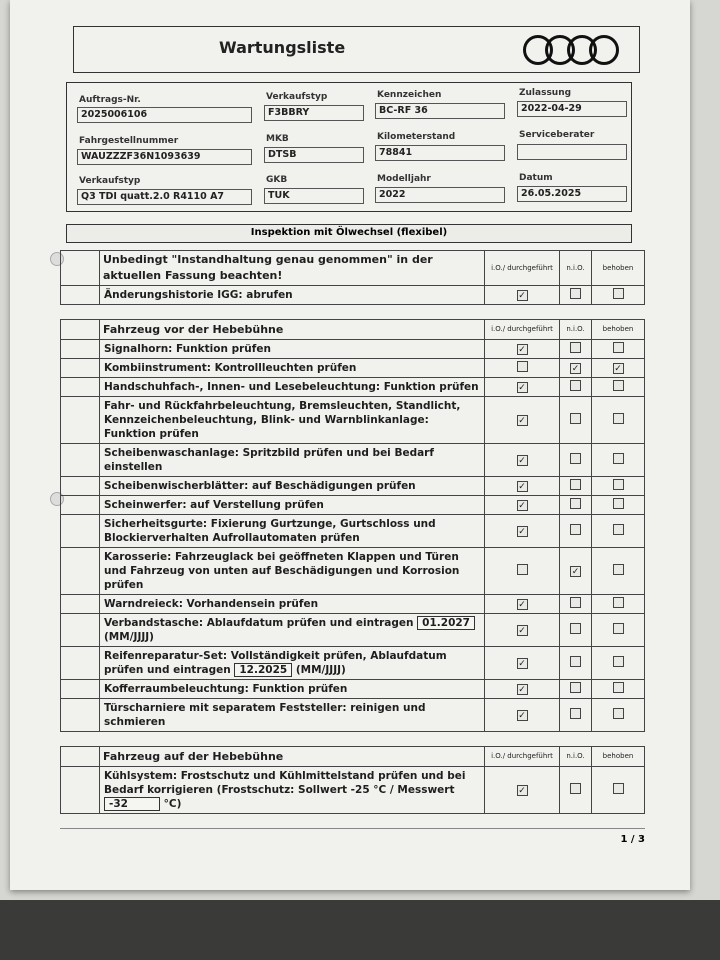  I want to click on label: MKB, so click(277, 139).